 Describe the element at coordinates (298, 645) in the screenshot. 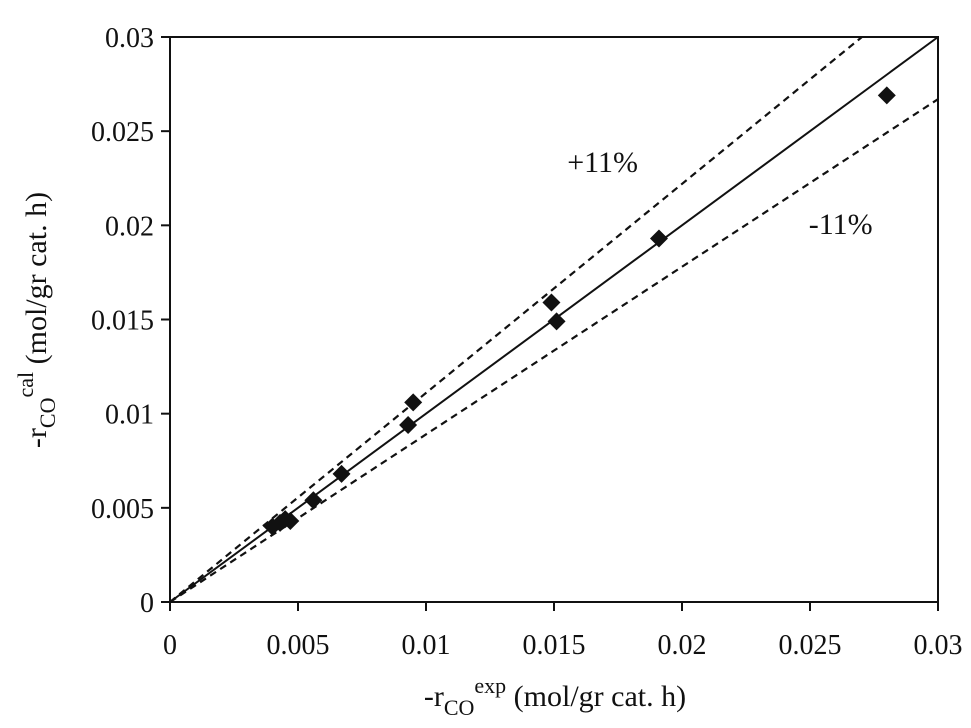

I see `x-tick-label: 0.005` at that location.